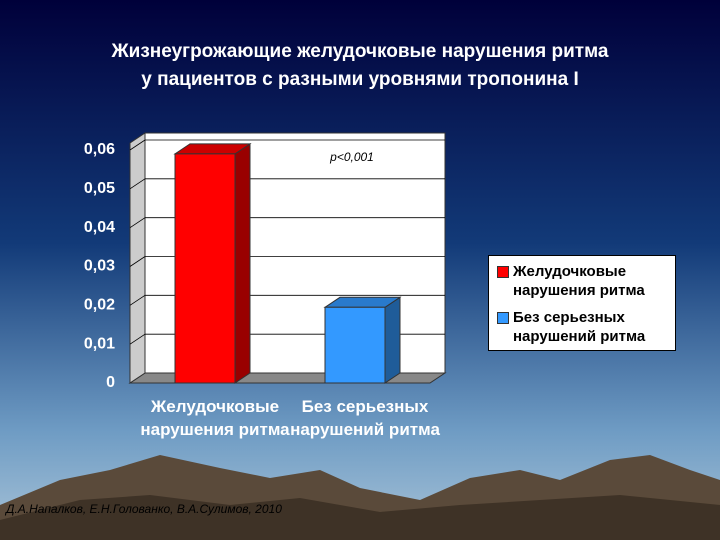 Image resolution: width=720 pixels, height=540 pixels. What do you see at coordinates (365, 418) in the screenshot?
I see `x-tick-label: Без серьезных нарушений ритма` at bounding box center [365, 418].